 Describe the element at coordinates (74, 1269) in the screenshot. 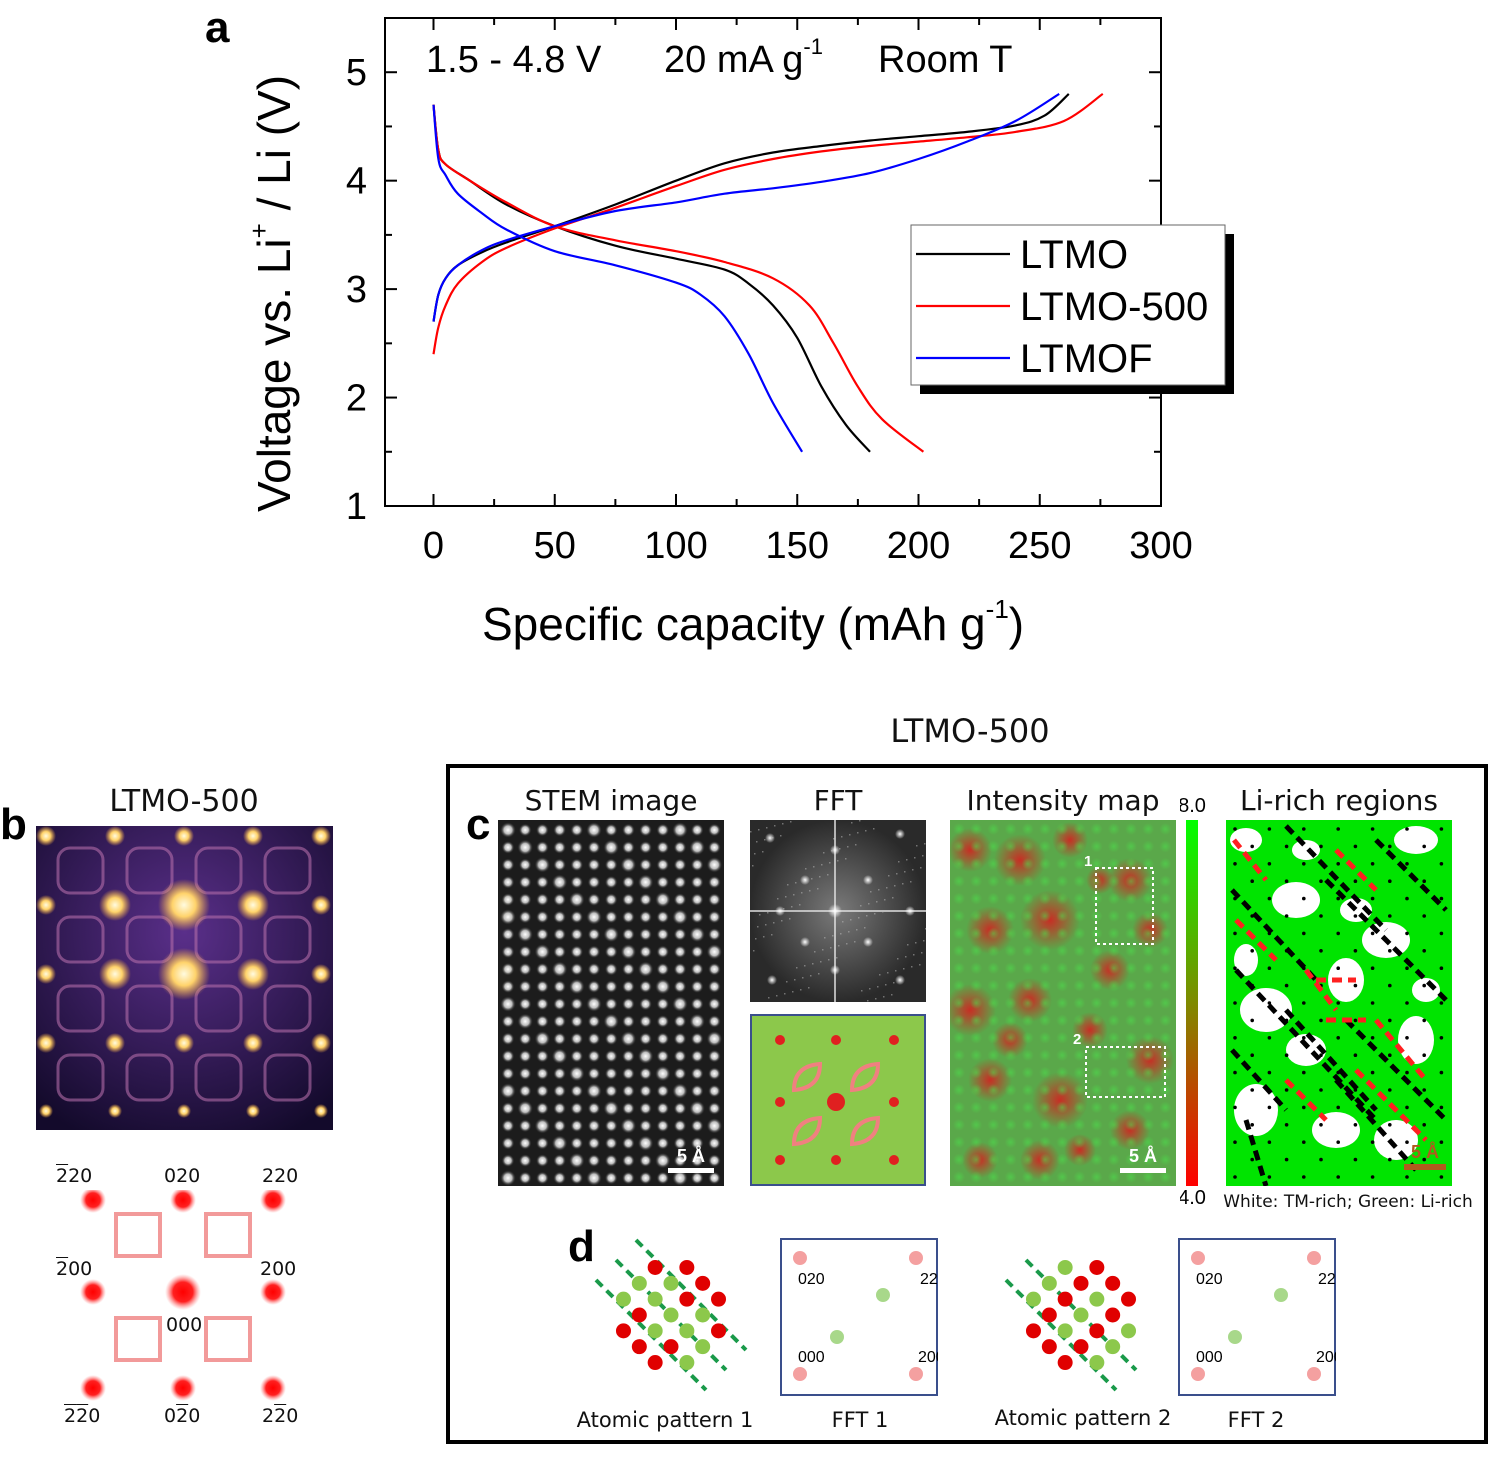

I see `index-m200: 200` at that location.